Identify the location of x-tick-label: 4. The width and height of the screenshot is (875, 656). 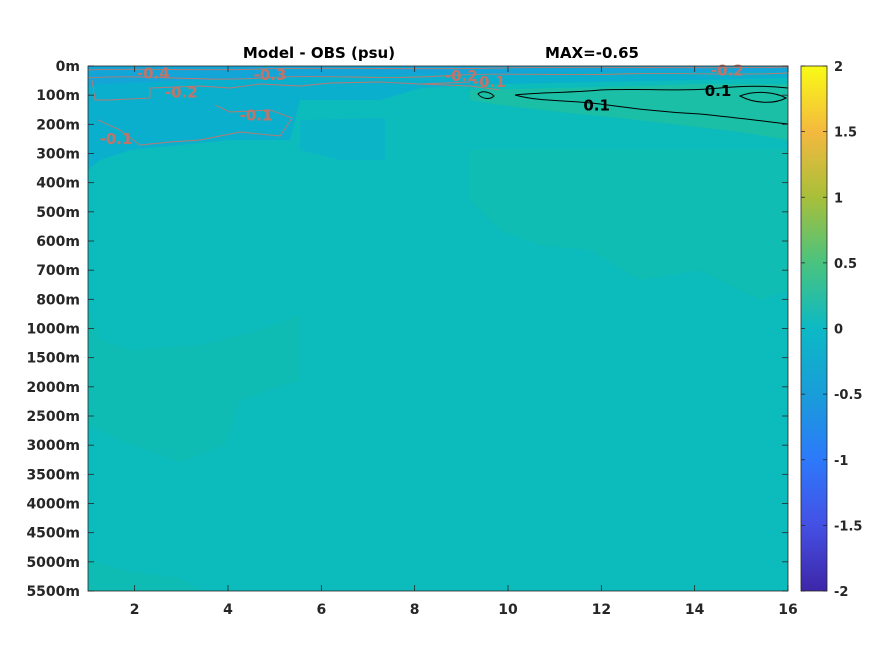
(228, 610).